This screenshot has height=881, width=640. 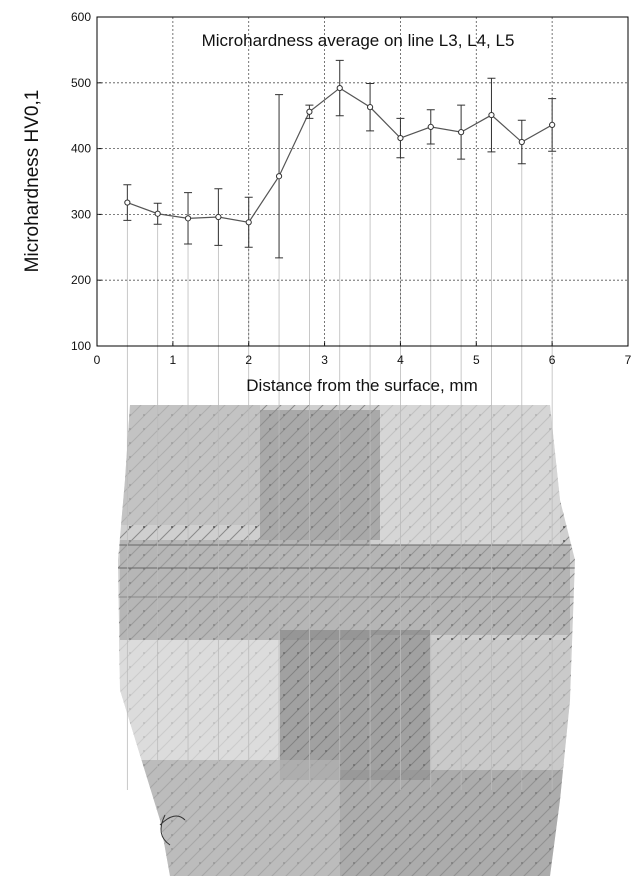 What do you see at coordinates (81, 149) in the screenshot?
I see `y-tick-label: 400` at bounding box center [81, 149].